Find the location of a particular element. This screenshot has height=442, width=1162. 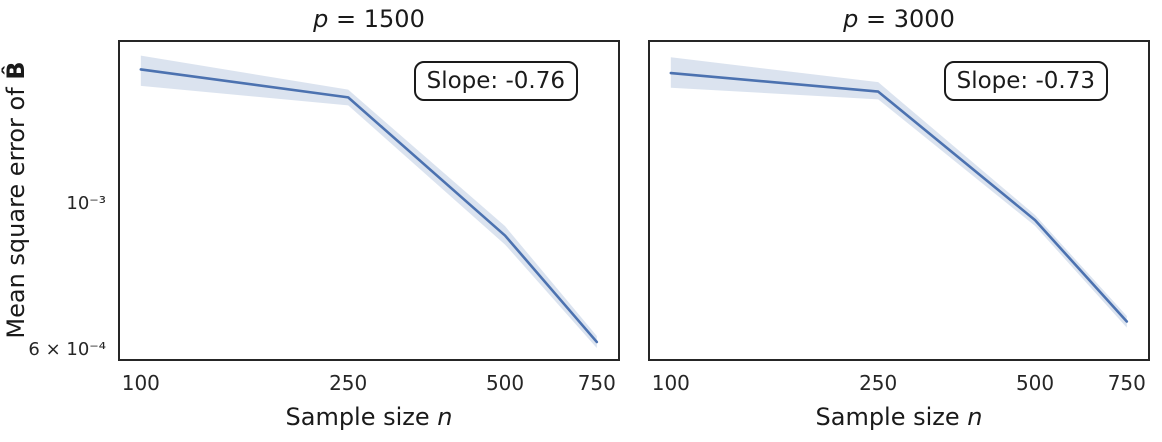

subplot-title: p = 1500 is located at coordinates (369, 19).